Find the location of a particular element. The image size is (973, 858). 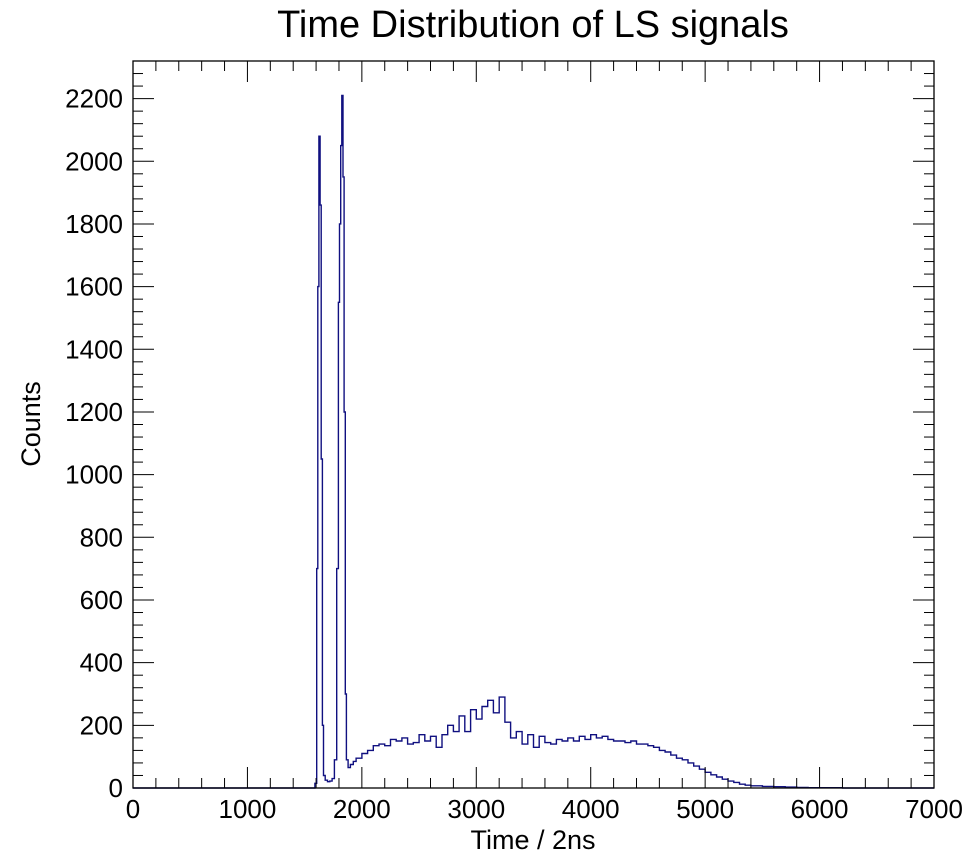

y-tick-label: 1400 is located at coordinates (94, 349).